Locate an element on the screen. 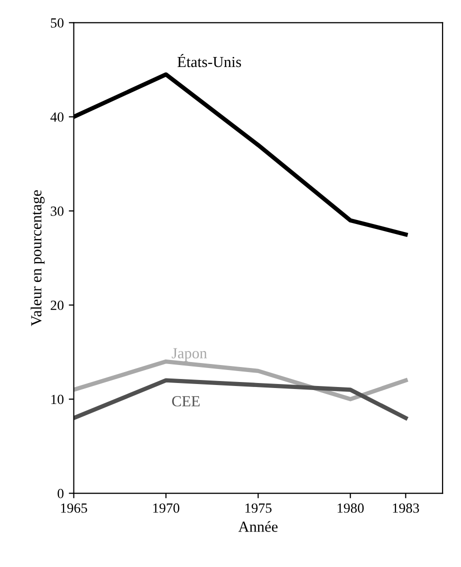  y-tick-label: 40 is located at coordinates (57, 117).